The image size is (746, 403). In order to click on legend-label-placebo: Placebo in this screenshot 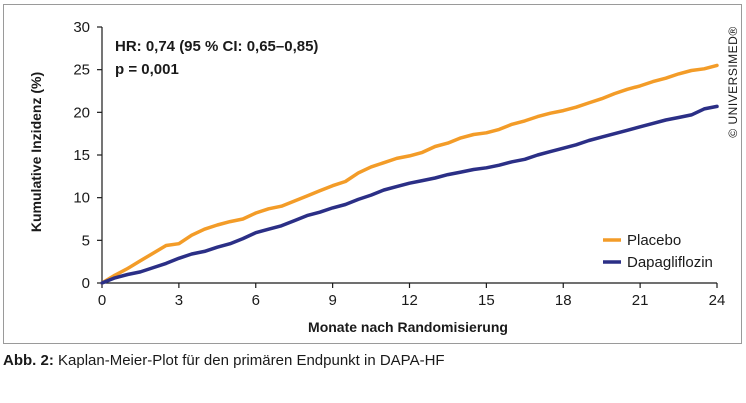, I will do `click(654, 240)`.